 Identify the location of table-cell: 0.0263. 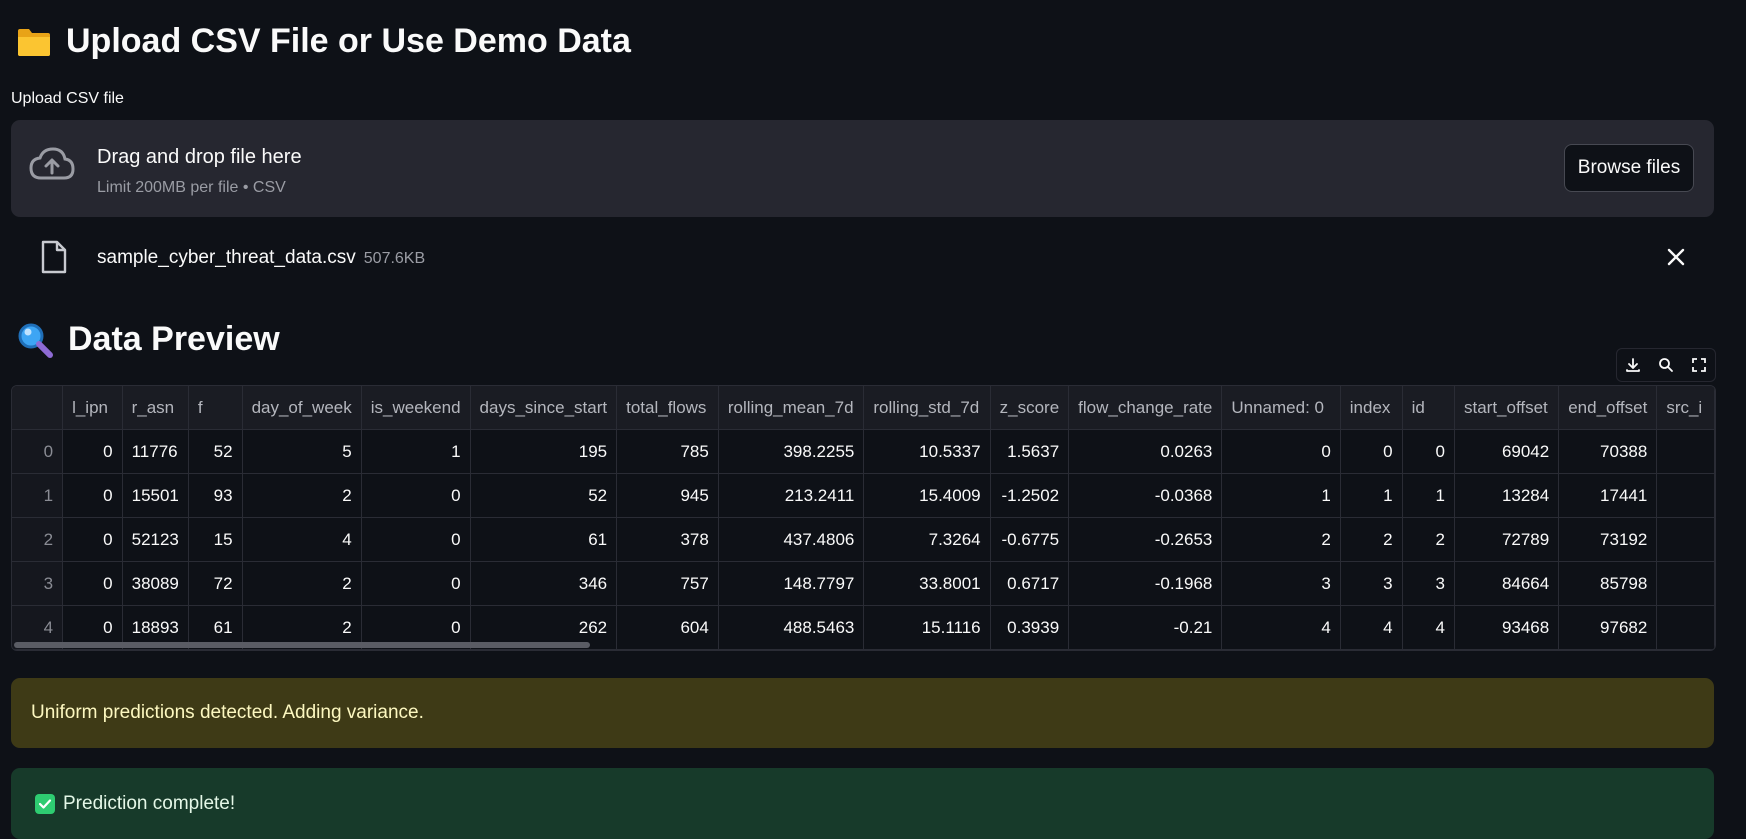
(1145, 451).